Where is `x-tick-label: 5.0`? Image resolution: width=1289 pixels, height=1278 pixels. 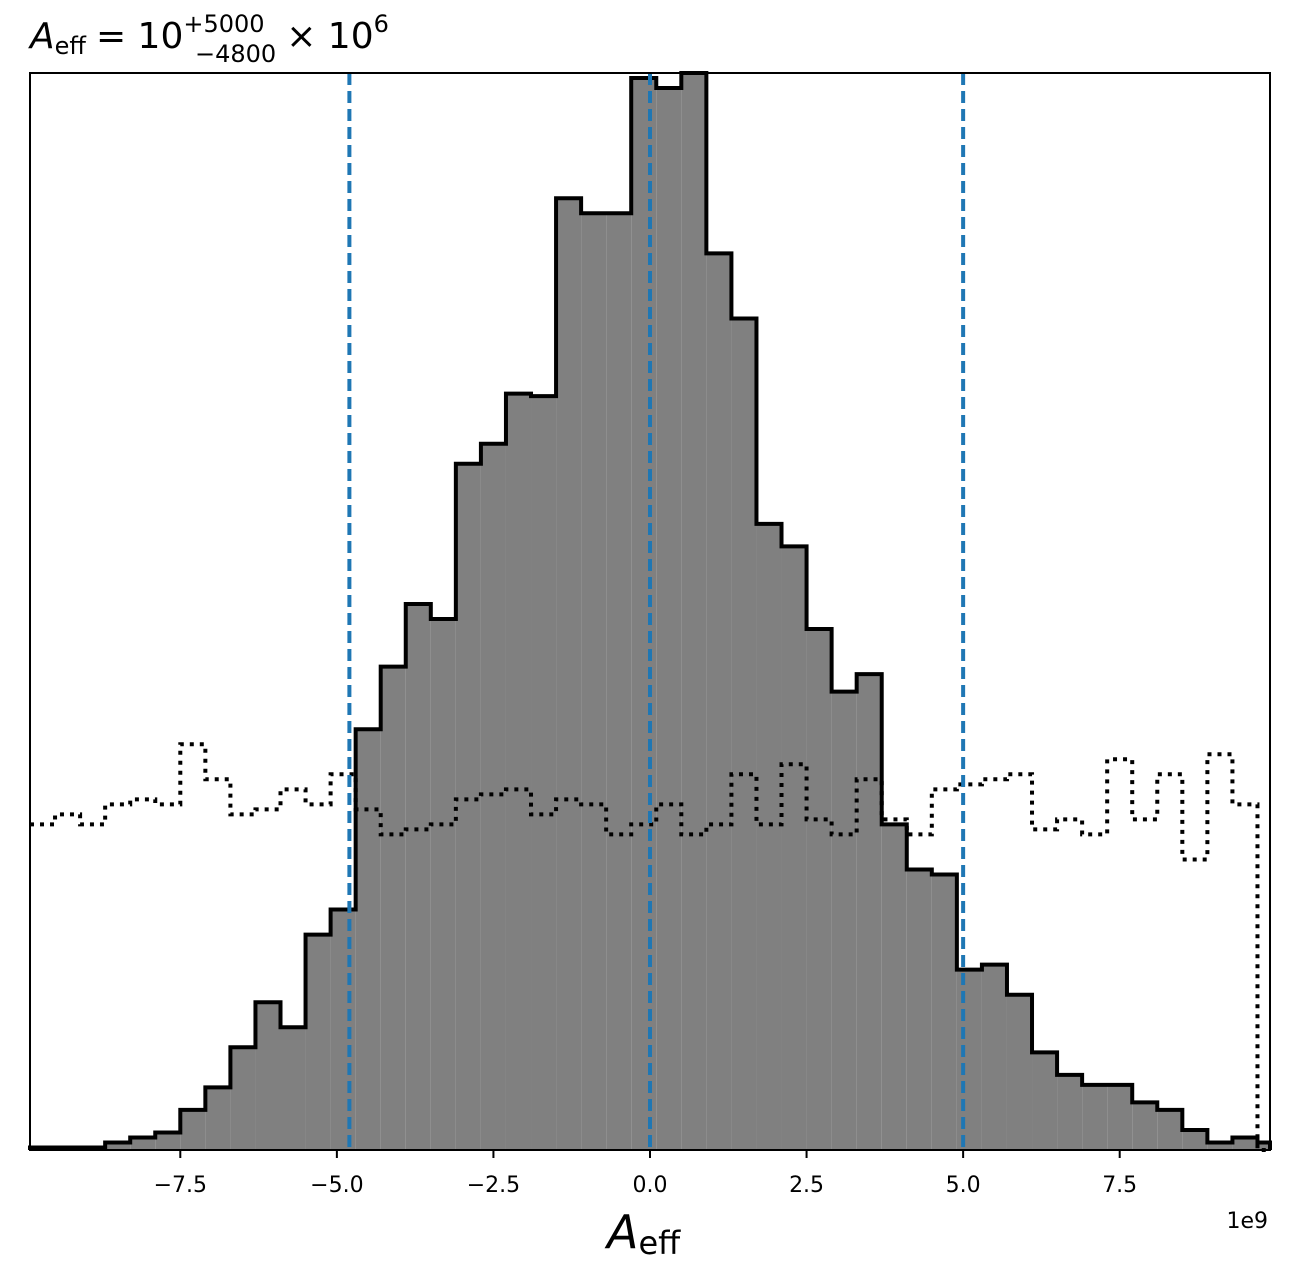 x-tick-label: 5.0 is located at coordinates (963, 1185).